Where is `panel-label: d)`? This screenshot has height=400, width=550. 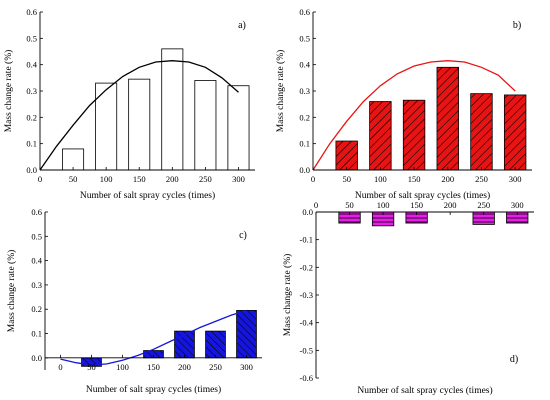
panel-label: d) is located at coordinates (514, 359).